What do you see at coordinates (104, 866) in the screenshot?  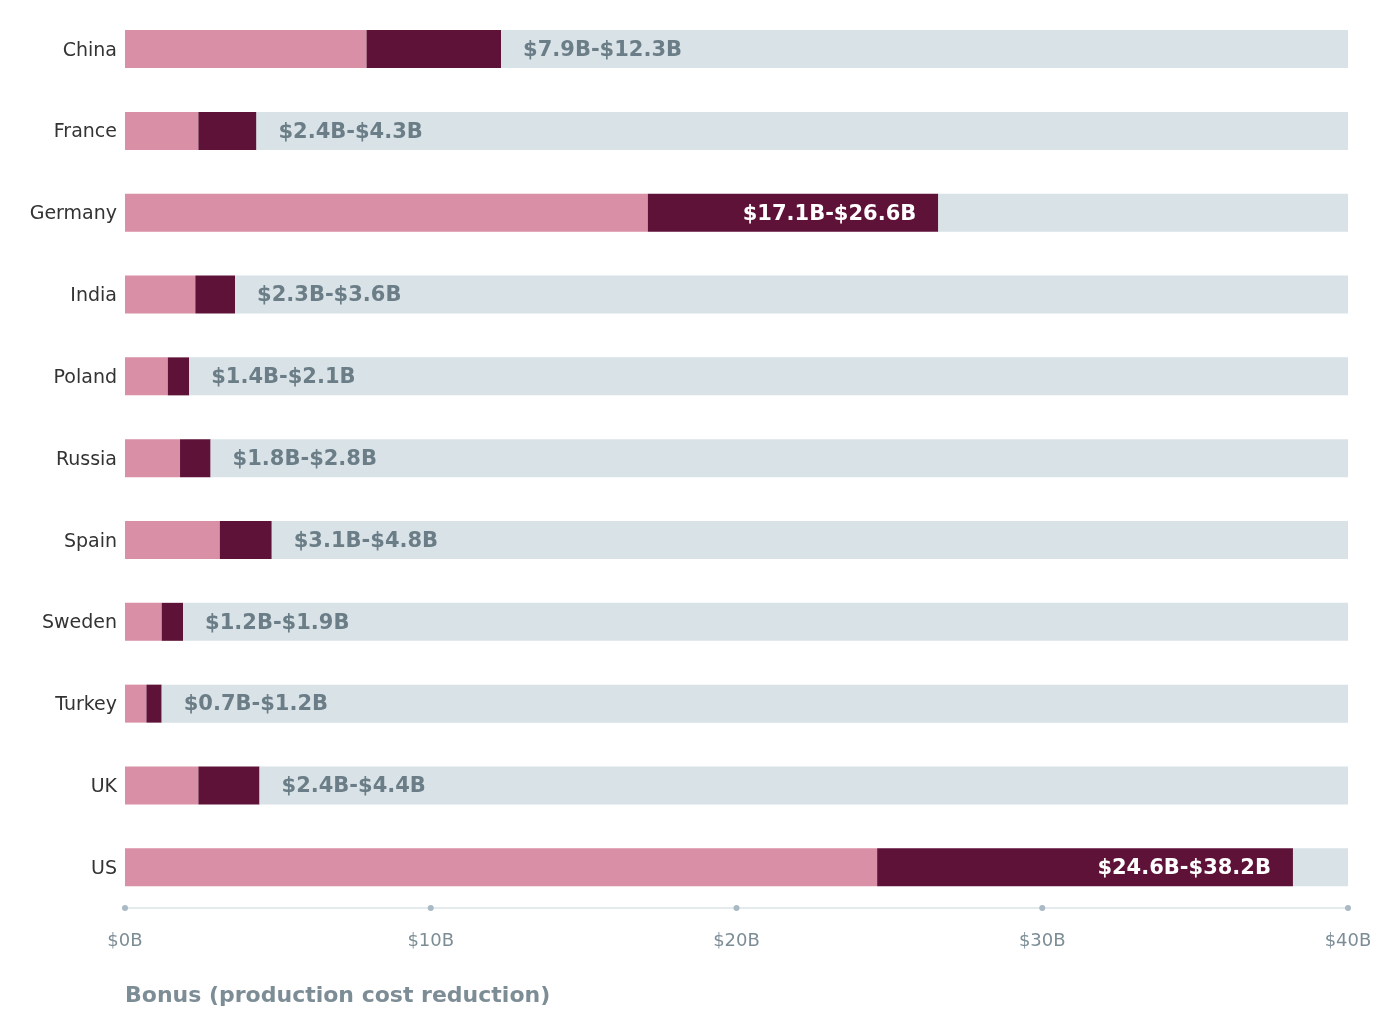 I see `y-tick-label: US` at bounding box center [104, 866].